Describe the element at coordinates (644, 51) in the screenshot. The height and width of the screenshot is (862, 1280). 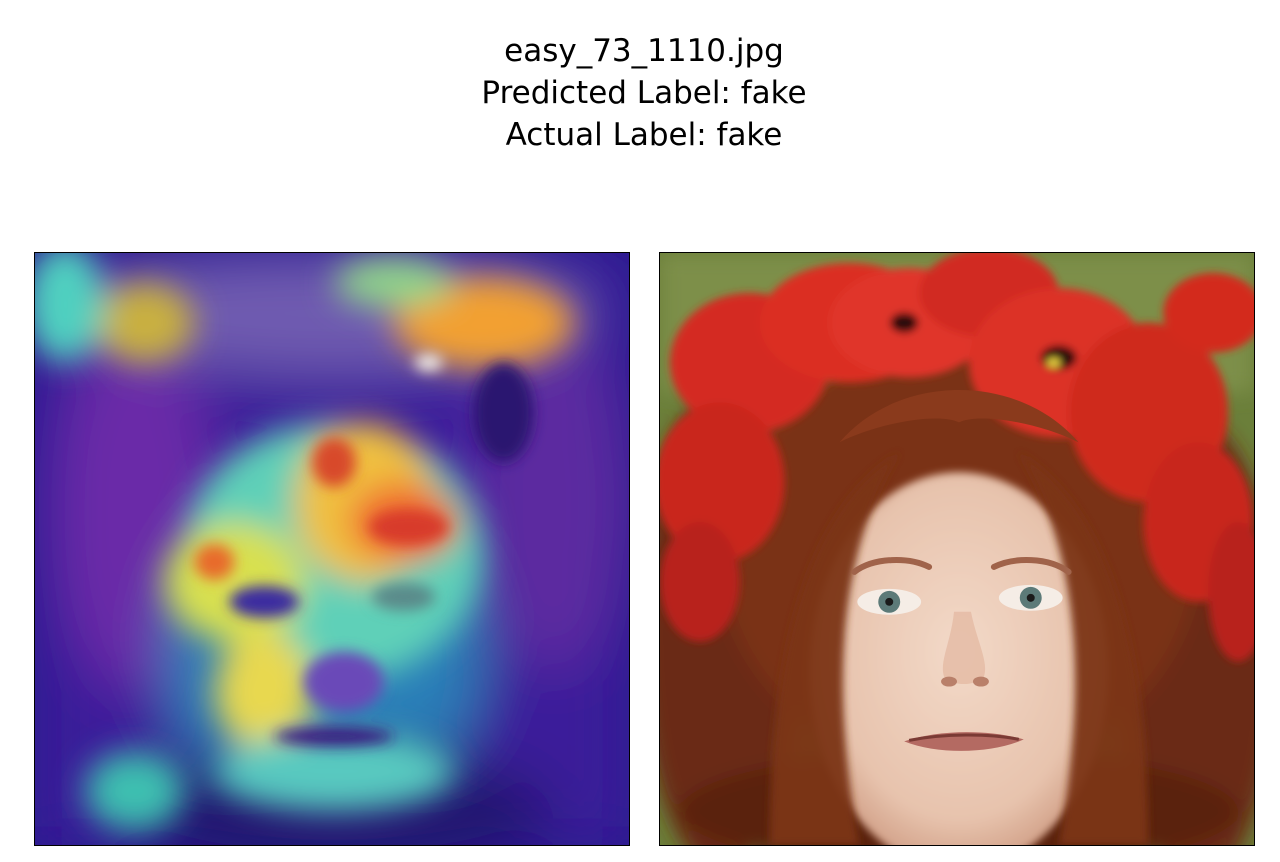
I see `filename-label: easy_73_1110.jpg` at that location.